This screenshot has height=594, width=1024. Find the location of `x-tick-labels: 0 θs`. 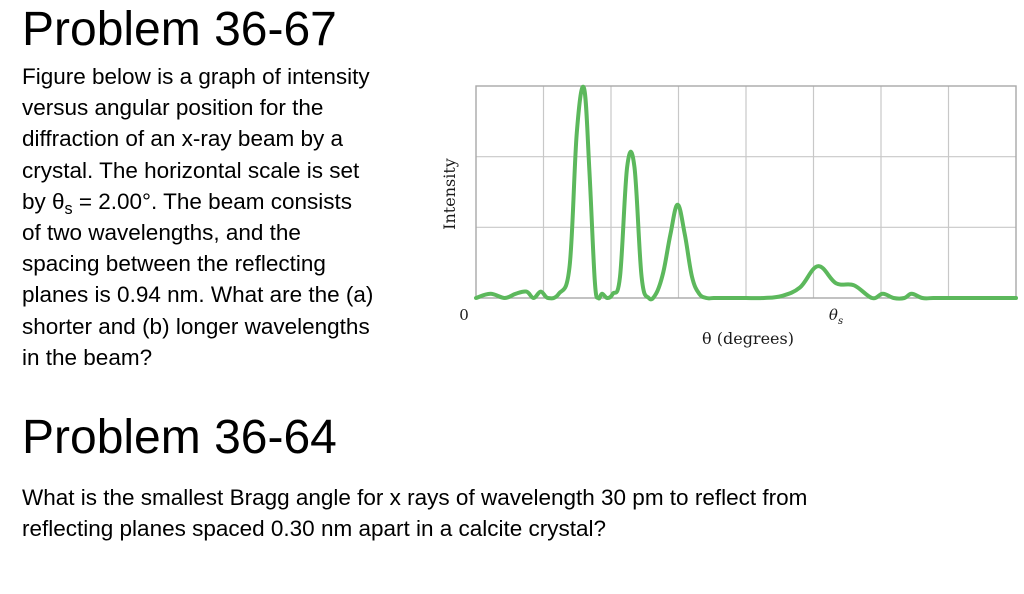

x-tick-labels: 0 θs is located at coordinates (651, 316).